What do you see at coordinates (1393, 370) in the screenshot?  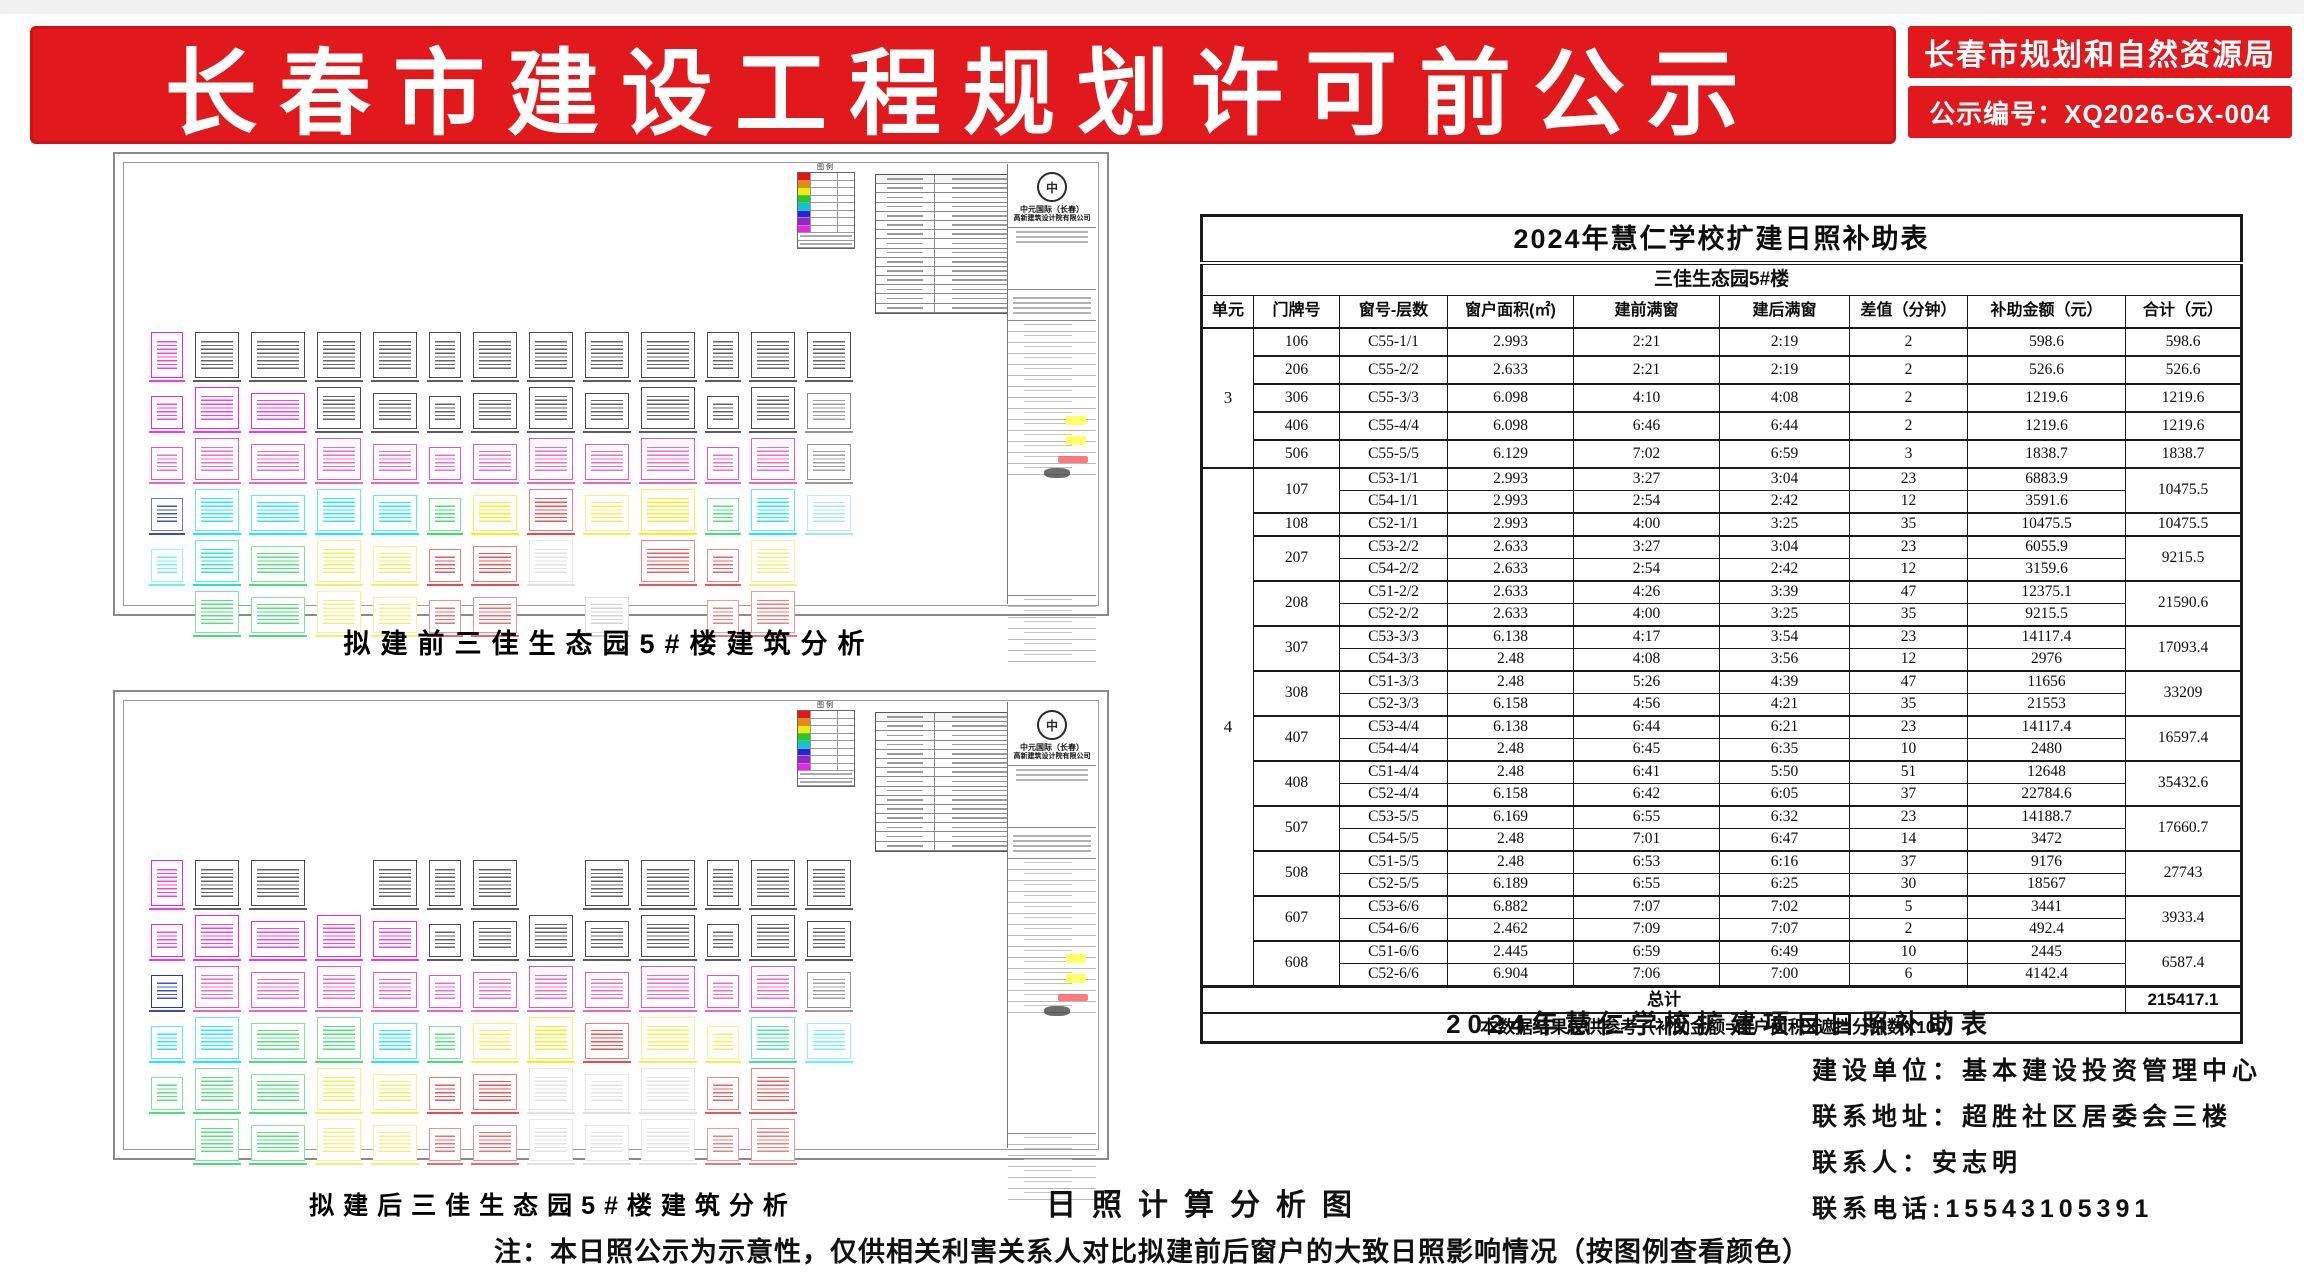 I see `table-cell: C55-2/2` at bounding box center [1393, 370].